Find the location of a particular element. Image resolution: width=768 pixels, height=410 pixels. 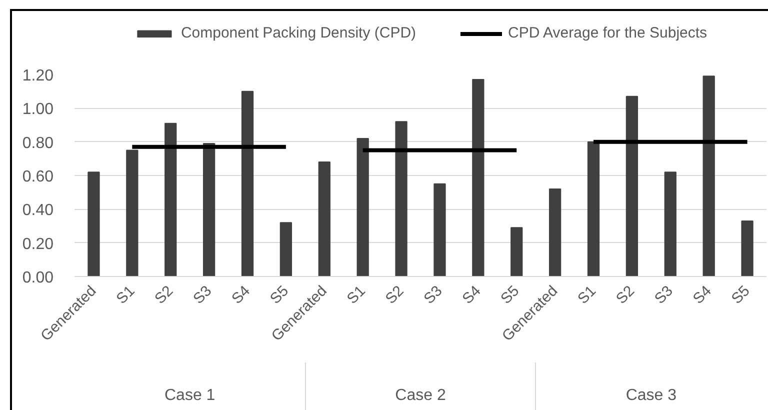

legend-label: Component Packing Density (CPD) is located at coordinates (298, 33).